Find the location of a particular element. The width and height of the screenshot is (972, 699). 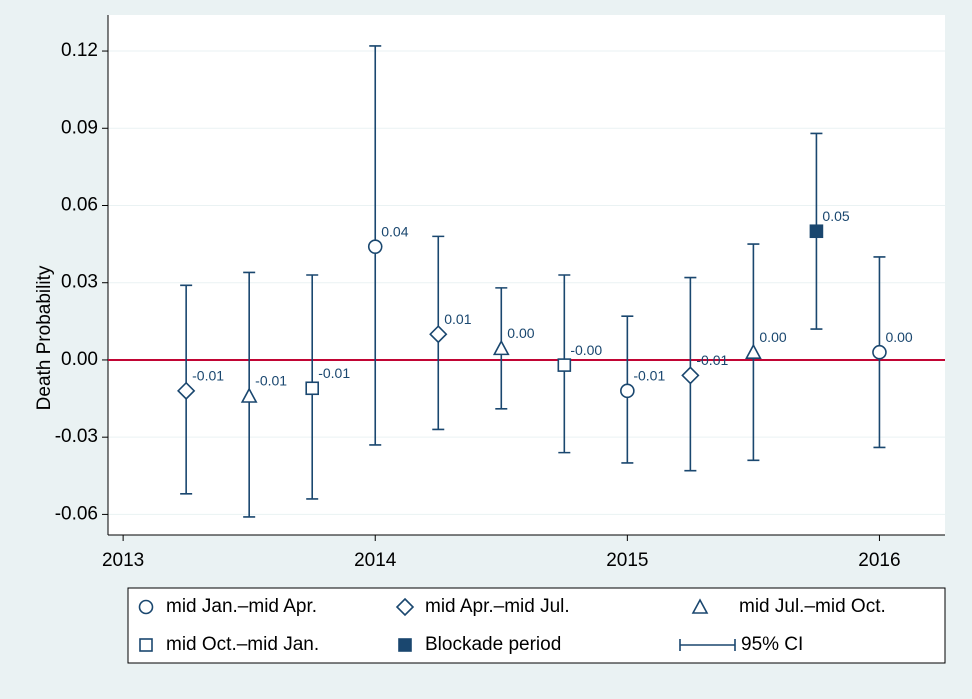

value-label: 0.05 is located at coordinates (835, 216).